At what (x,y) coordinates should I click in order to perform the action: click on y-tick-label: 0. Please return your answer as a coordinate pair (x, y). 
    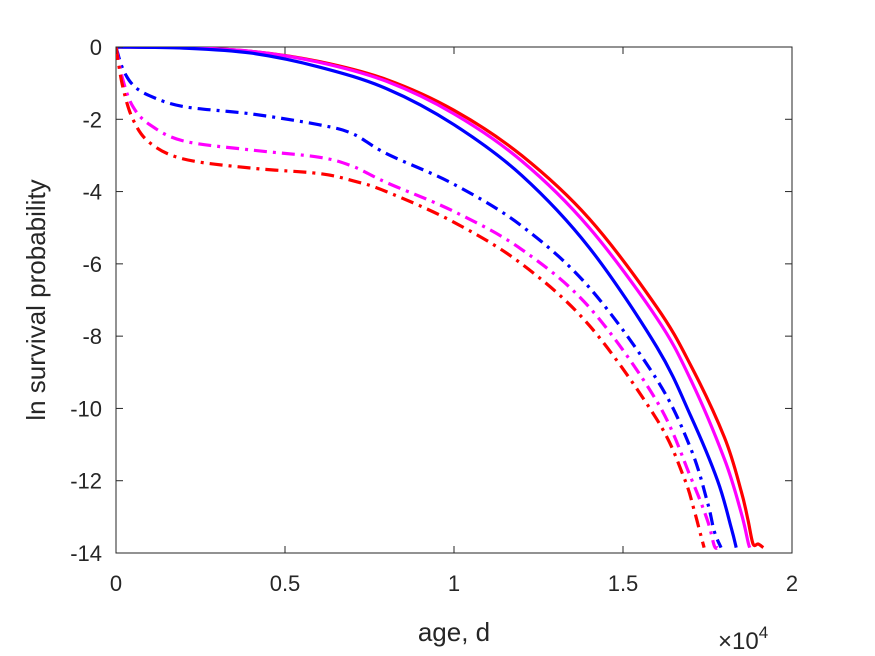
    Looking at the image, I should click on (96, 47).